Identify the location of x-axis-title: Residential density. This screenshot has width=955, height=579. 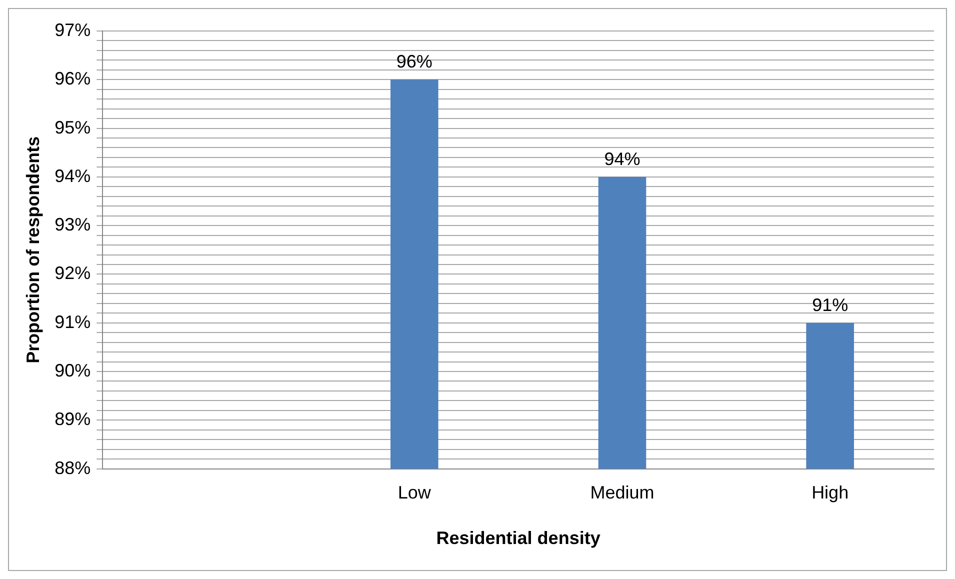
(518, 538).